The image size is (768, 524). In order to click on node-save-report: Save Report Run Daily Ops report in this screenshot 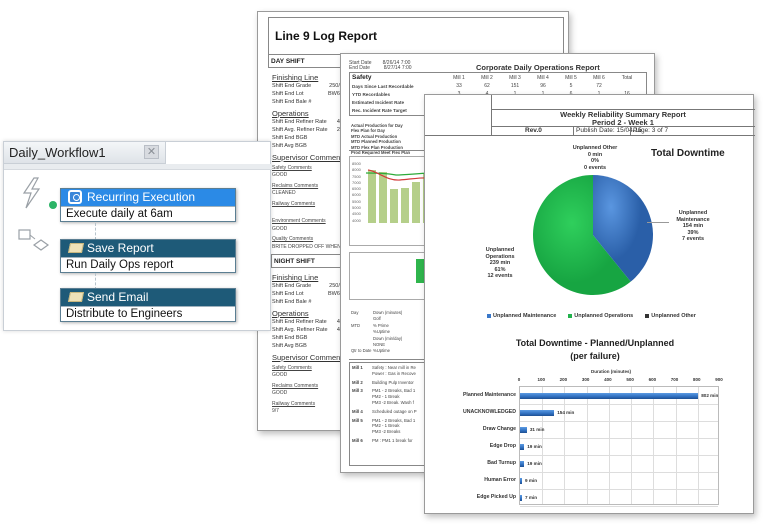, I will do `click(148, 256)`.